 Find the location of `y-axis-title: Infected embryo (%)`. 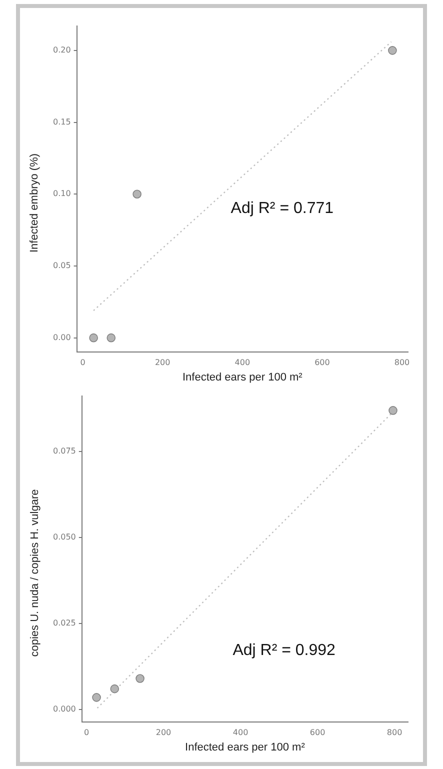

y-axis-title: Infected embryo (%) is located at coordinates (35, 203).